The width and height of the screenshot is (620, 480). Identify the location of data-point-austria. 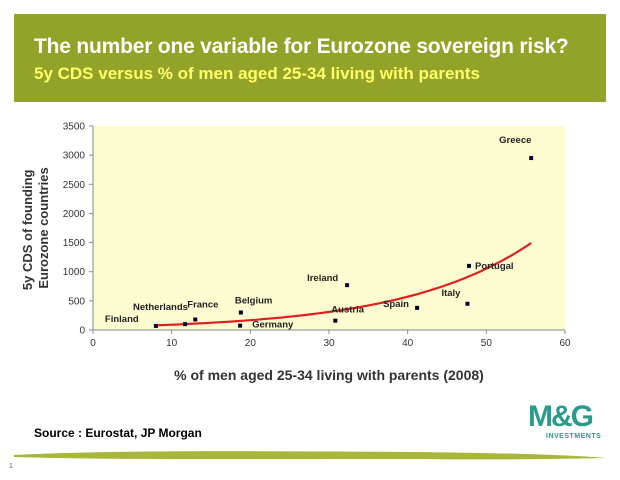
(335, 320).